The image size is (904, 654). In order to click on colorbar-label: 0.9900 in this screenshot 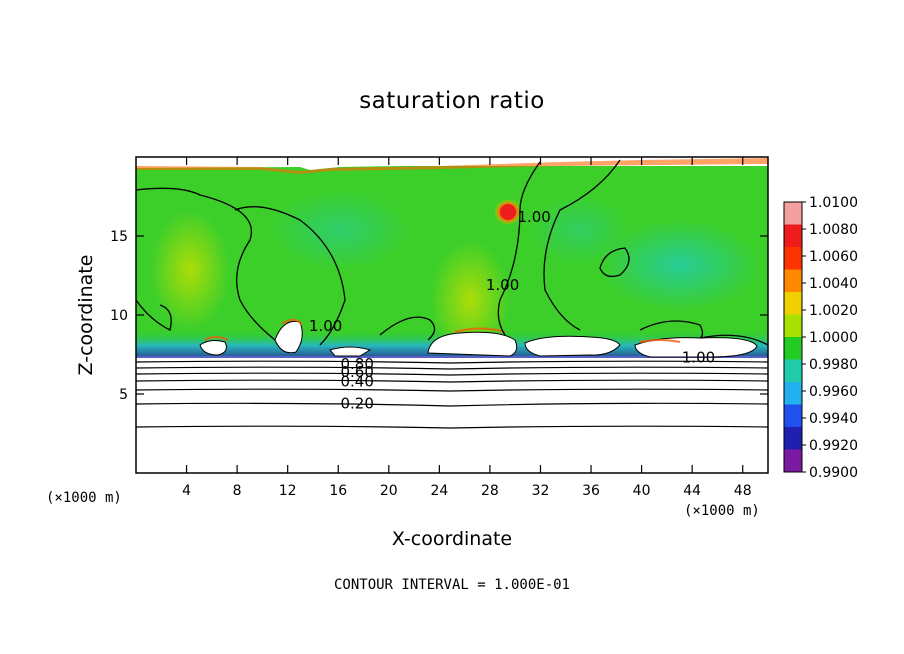, I will do `click(833, 473)`.